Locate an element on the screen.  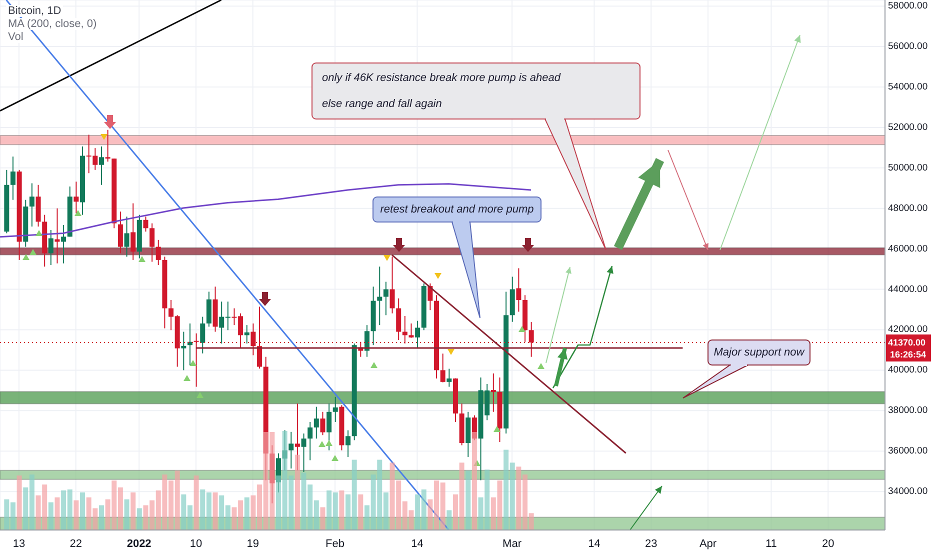
y-tick-label: 46000.00 is located at coordinates (908, 248).